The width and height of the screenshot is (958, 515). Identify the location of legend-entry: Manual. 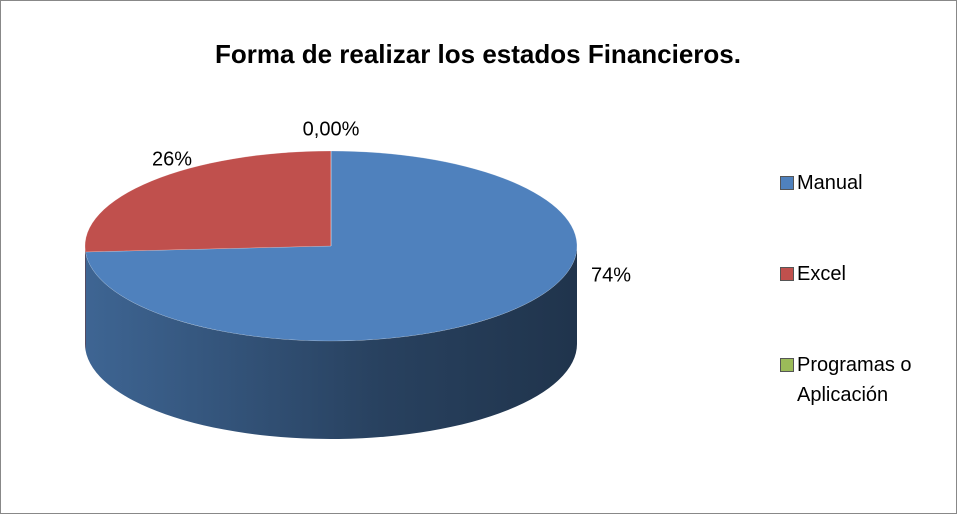
(865, 183).